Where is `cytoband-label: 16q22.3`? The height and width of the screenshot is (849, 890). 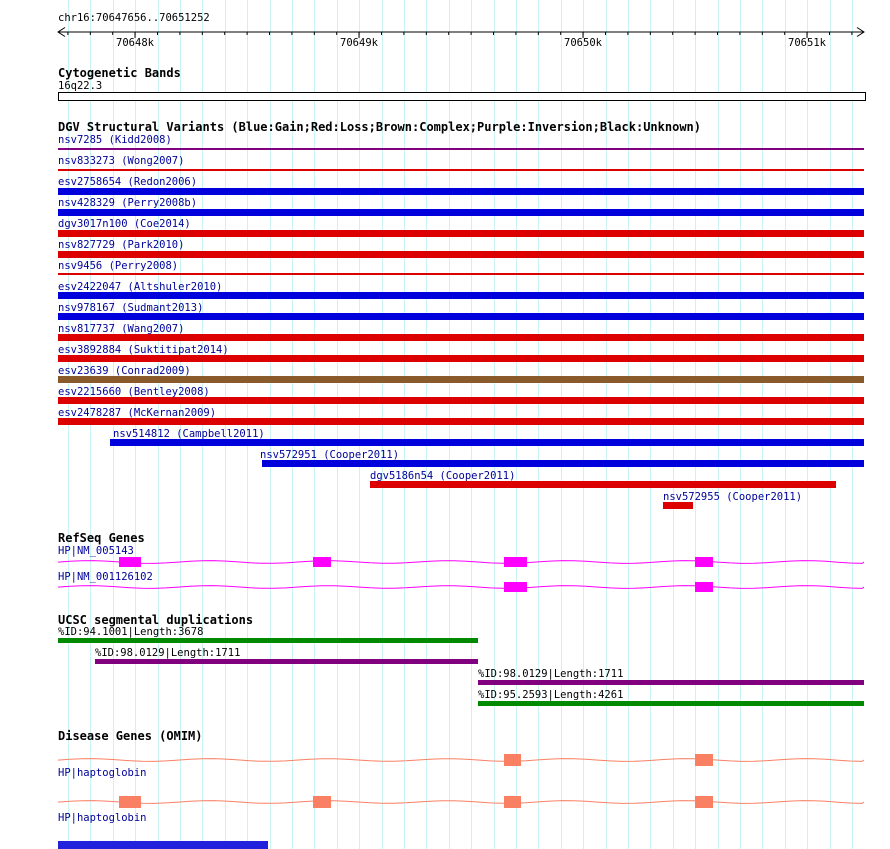 cytoband-label: 16q22.3 is located at coordinates (80, 86).